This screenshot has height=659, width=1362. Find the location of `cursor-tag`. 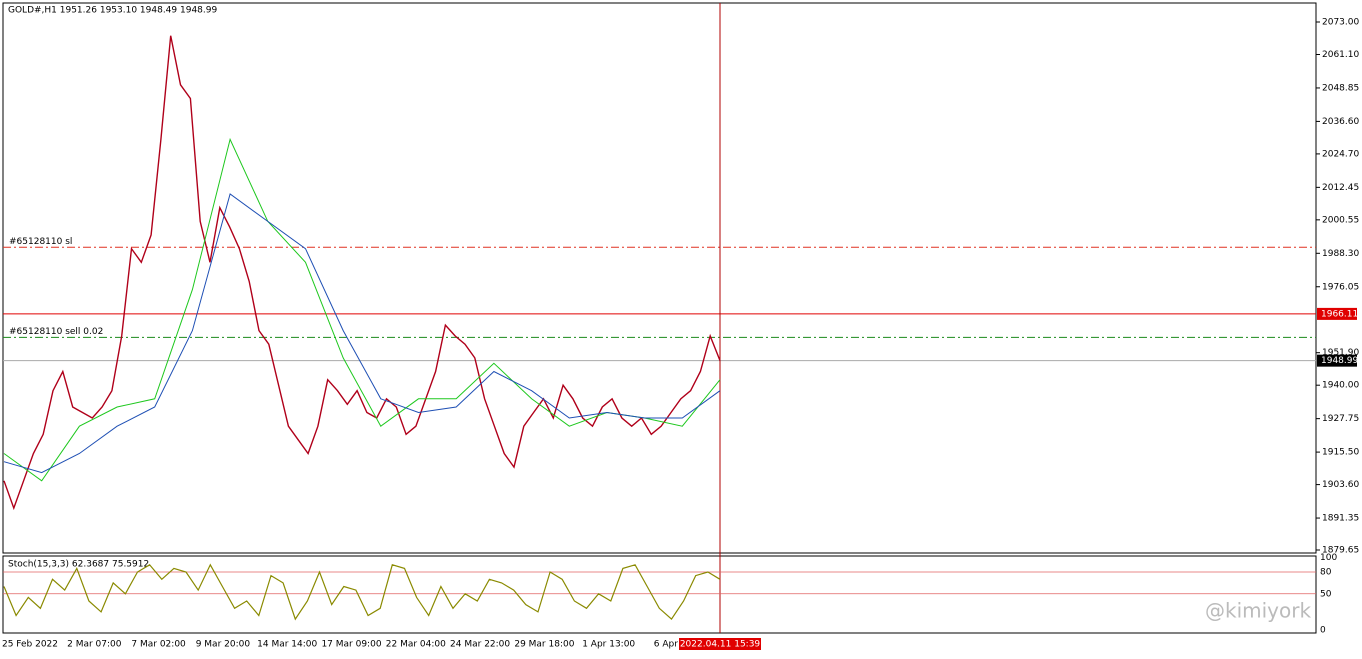

cursor-tag is located at coordinates (720, 644).